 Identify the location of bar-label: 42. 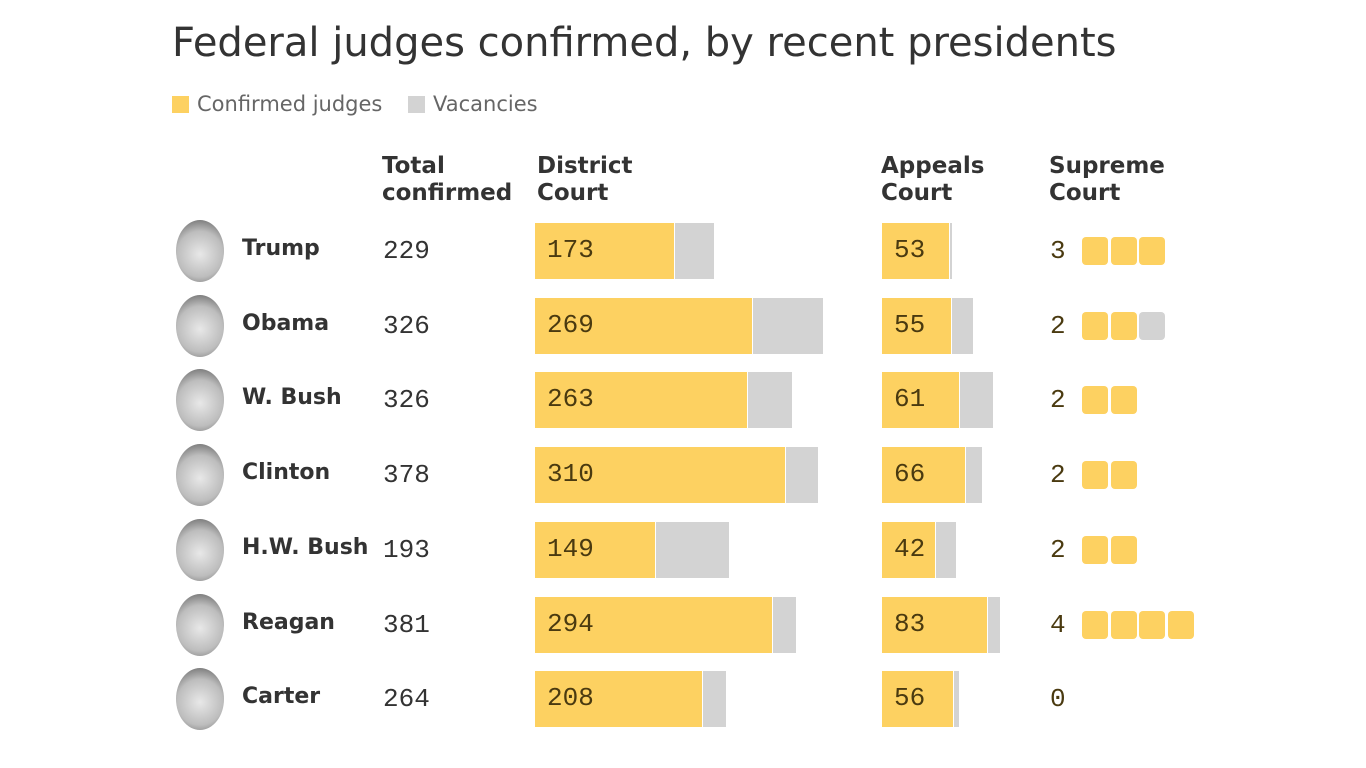
(910, 548).